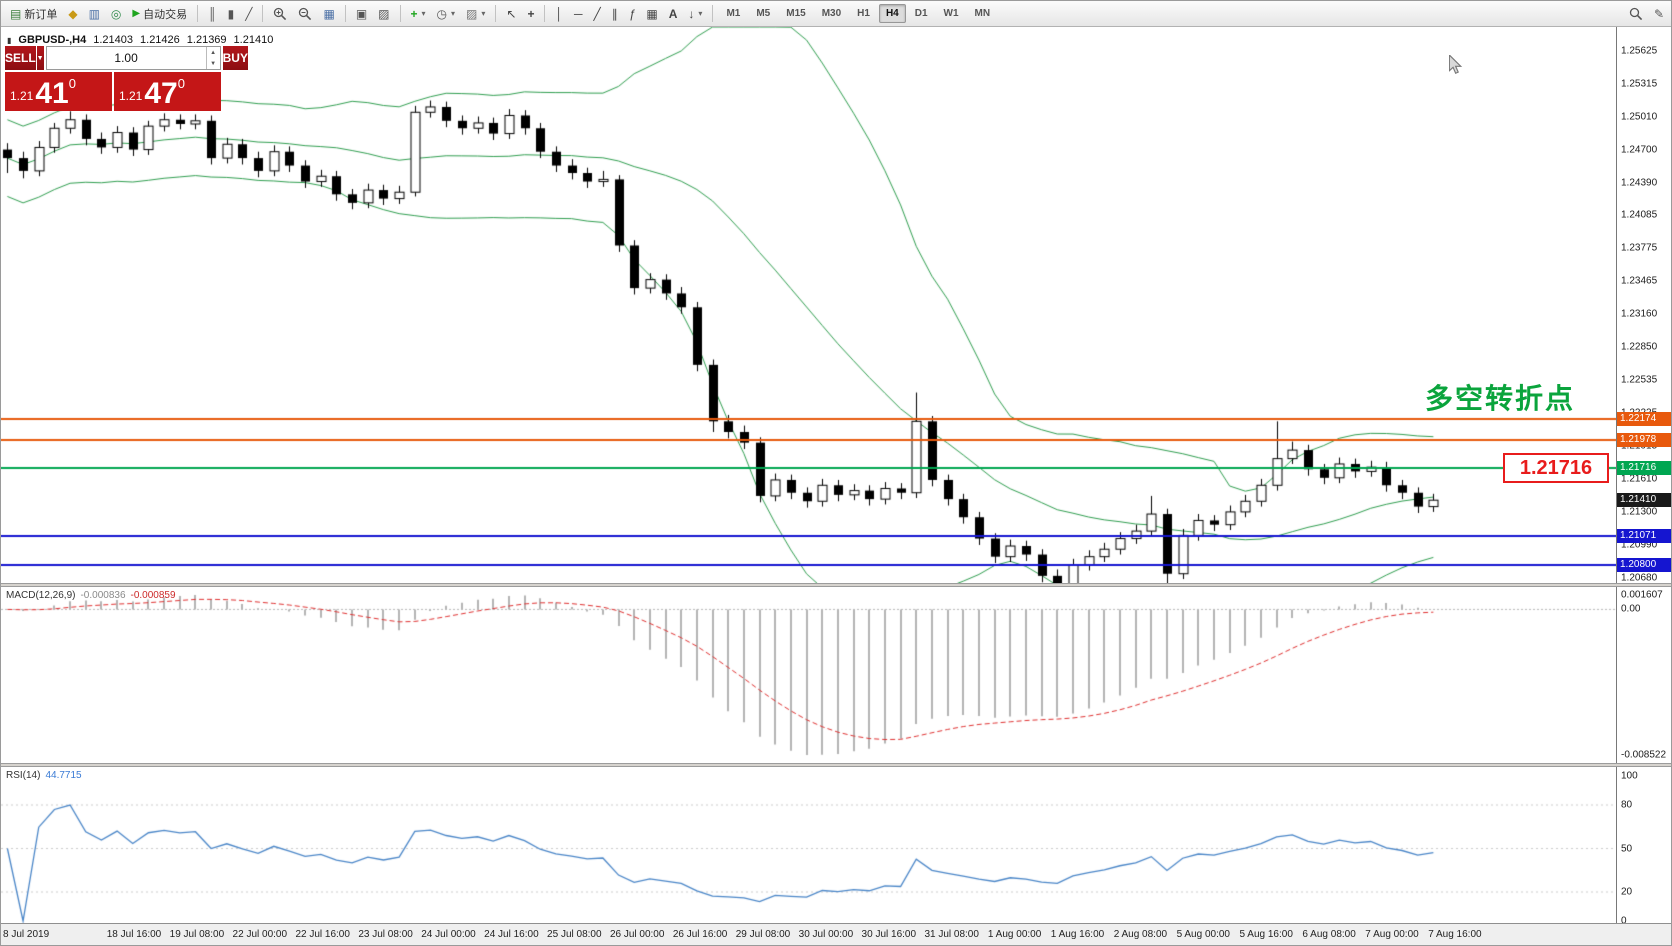 The image size is (1672, 946). I want to click on rsi-scale-tick: 20, so click(1627, 892).